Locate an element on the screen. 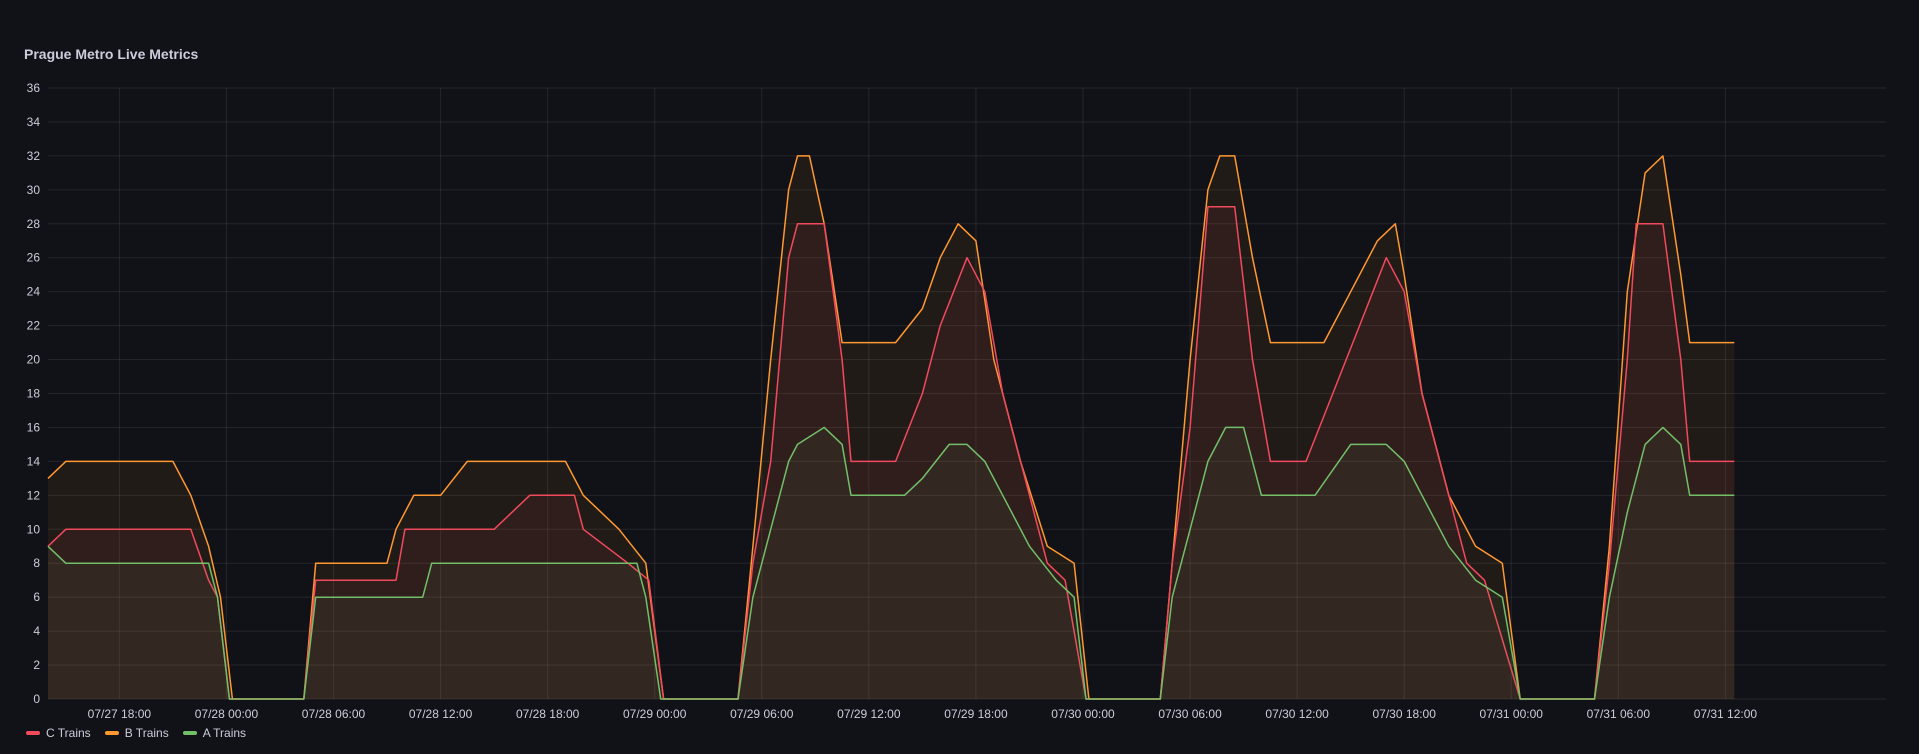  y-tick-label: 2 is located at coordinates (36, 665).